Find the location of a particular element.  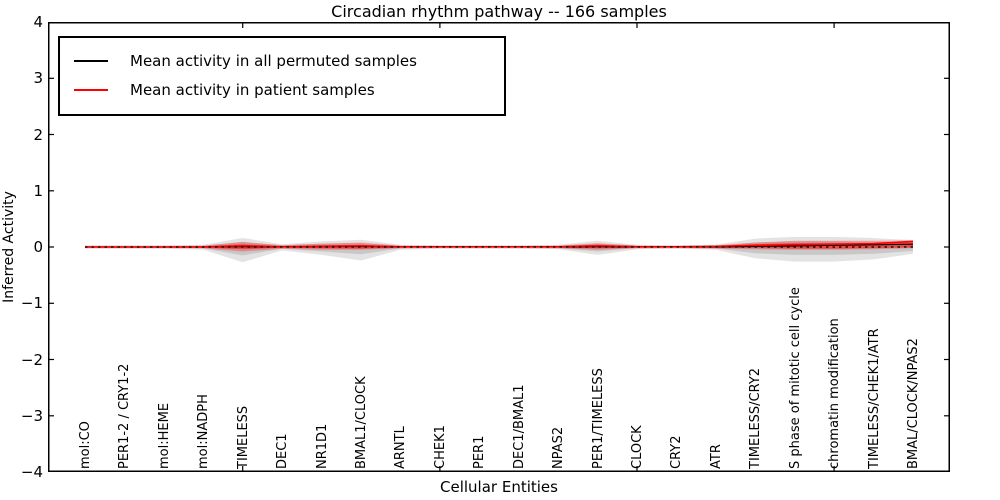

y-tick-label: 1 is located at coordinates (38, 190).